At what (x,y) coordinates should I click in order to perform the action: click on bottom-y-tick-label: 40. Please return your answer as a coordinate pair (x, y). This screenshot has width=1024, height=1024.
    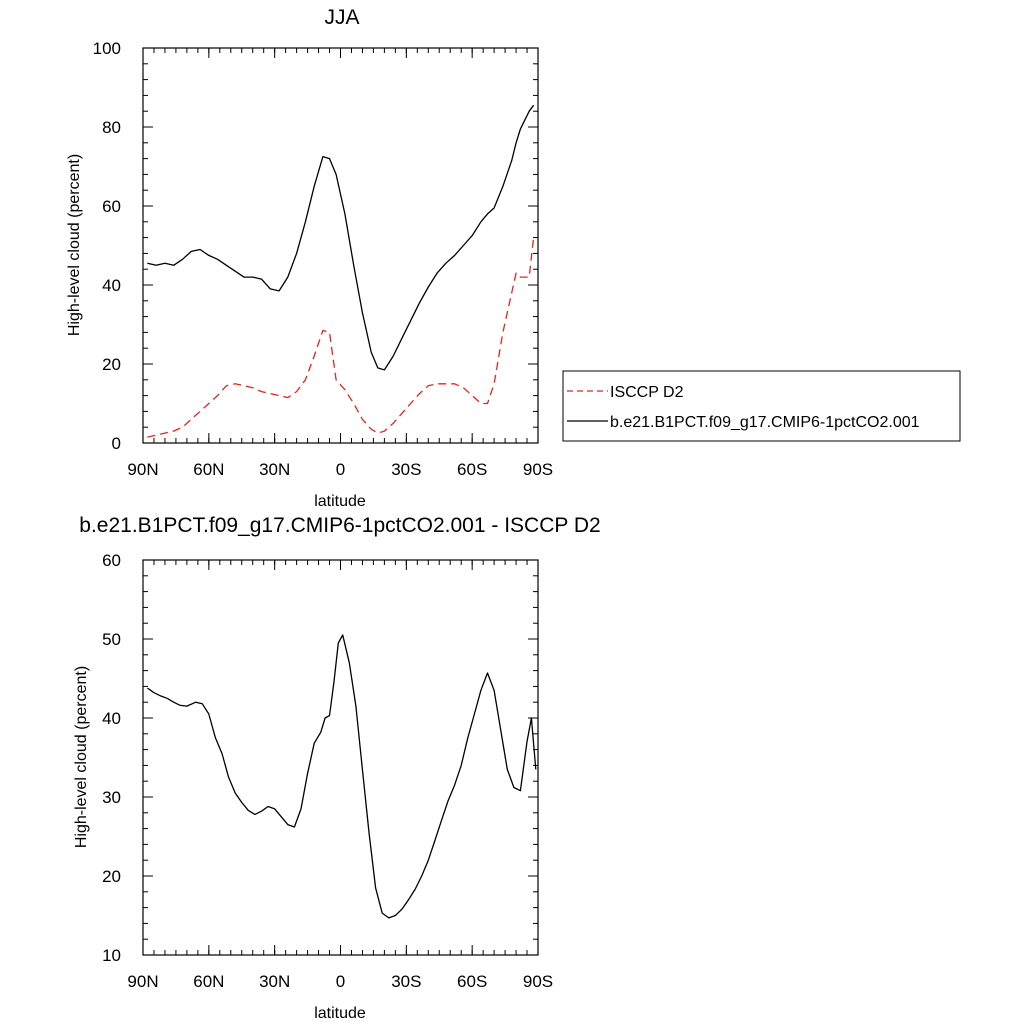
    Looking at the image, I should click on (111, 718).